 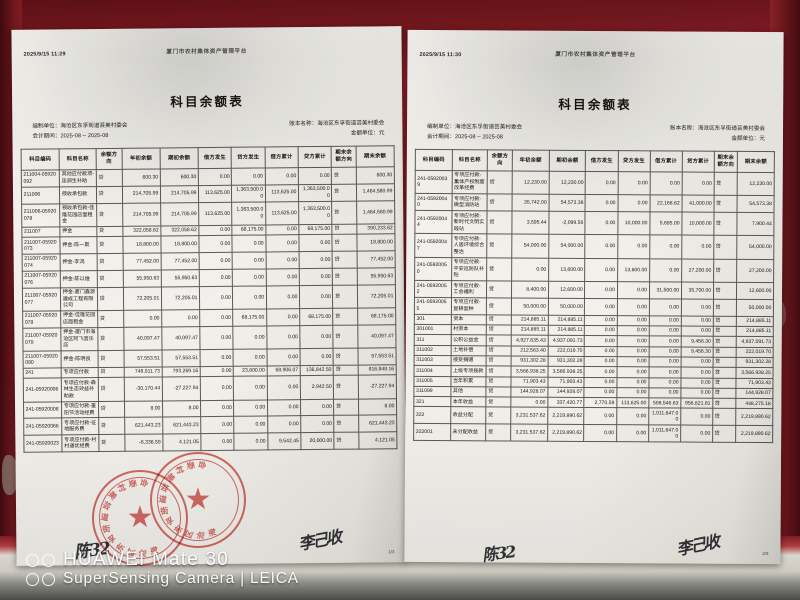 What do you see at coordinates (248, 193) in the screenshot?
I see `cell-credit: 1,363,500.00` at bounding box center [248, 193].